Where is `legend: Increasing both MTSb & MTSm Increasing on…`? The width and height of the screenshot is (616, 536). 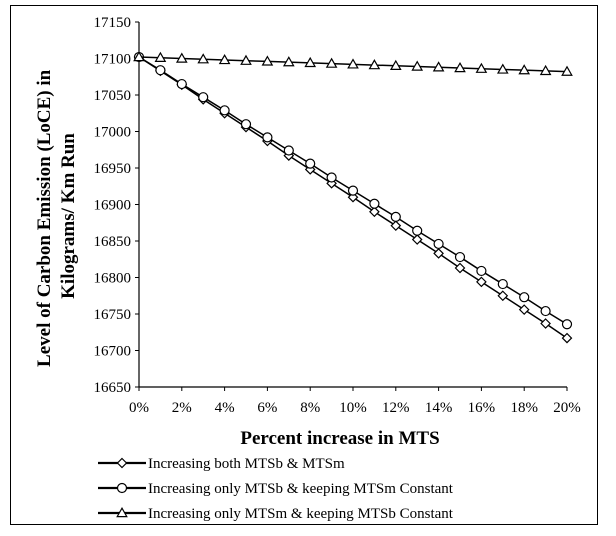
legend: Increasing both MTSb & MTSm Increasing on… is located at coordinates (276, 489).